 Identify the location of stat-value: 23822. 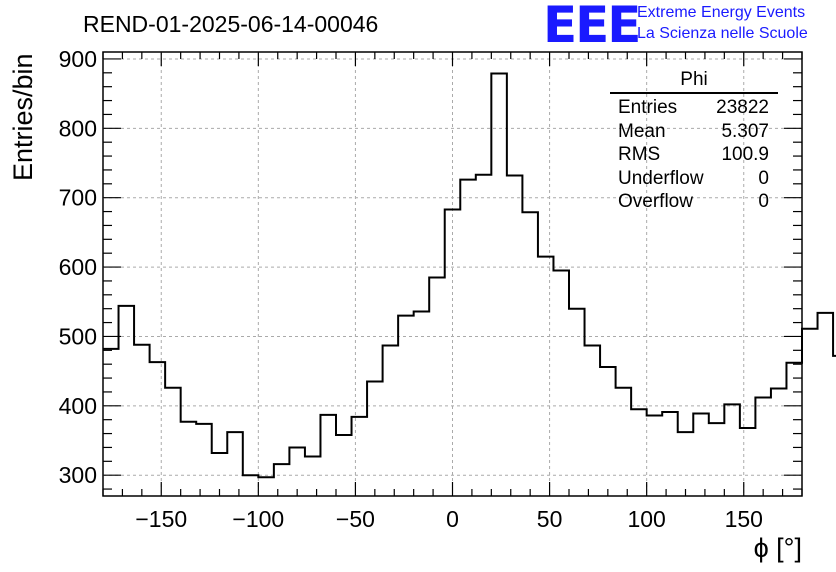
(742, 107).